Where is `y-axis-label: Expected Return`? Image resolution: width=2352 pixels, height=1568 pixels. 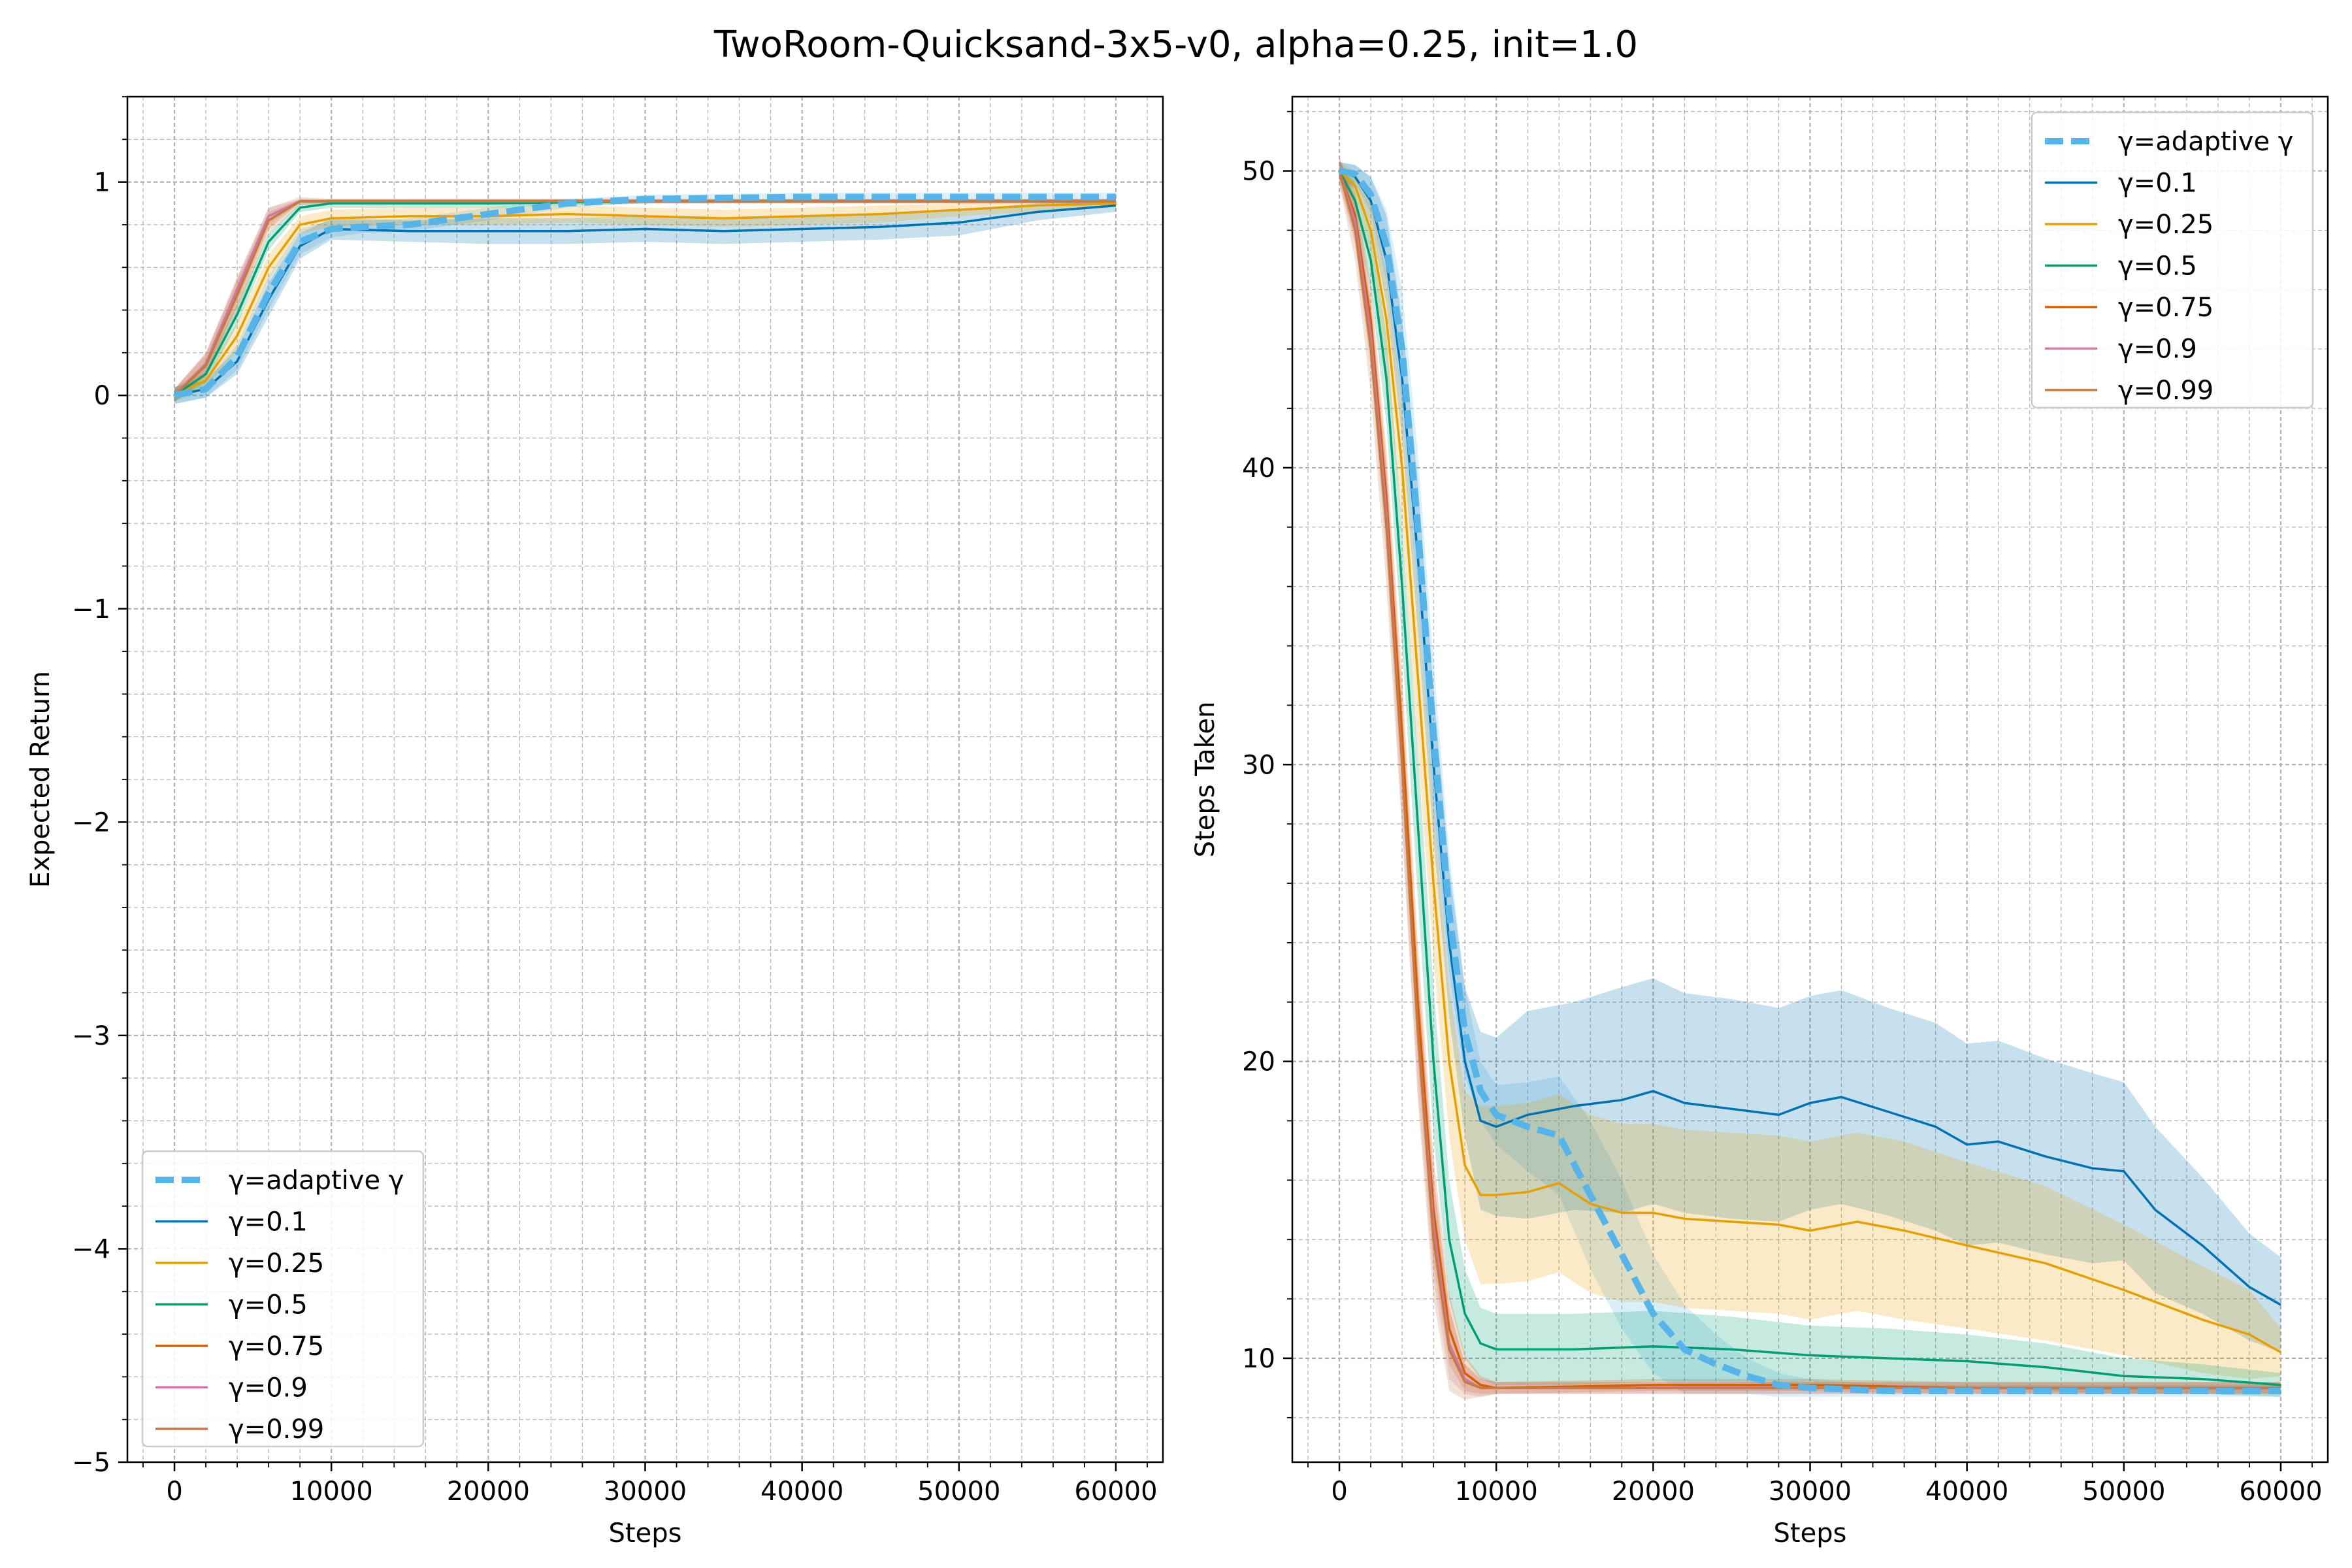
y-axis-label: Expected Return is located at coordinates (40, 779).